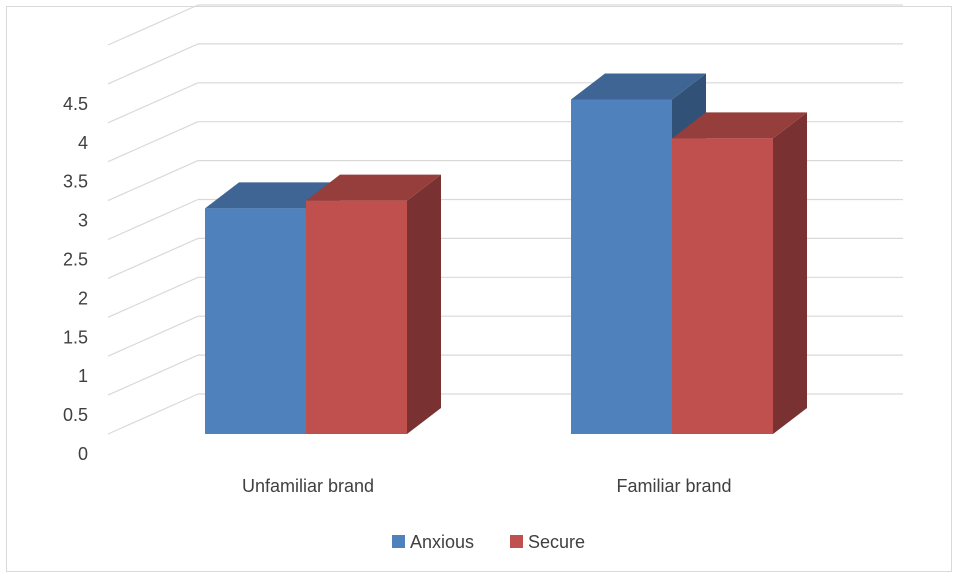  I want to click on y-tick-label: 4, so click(83, 143).